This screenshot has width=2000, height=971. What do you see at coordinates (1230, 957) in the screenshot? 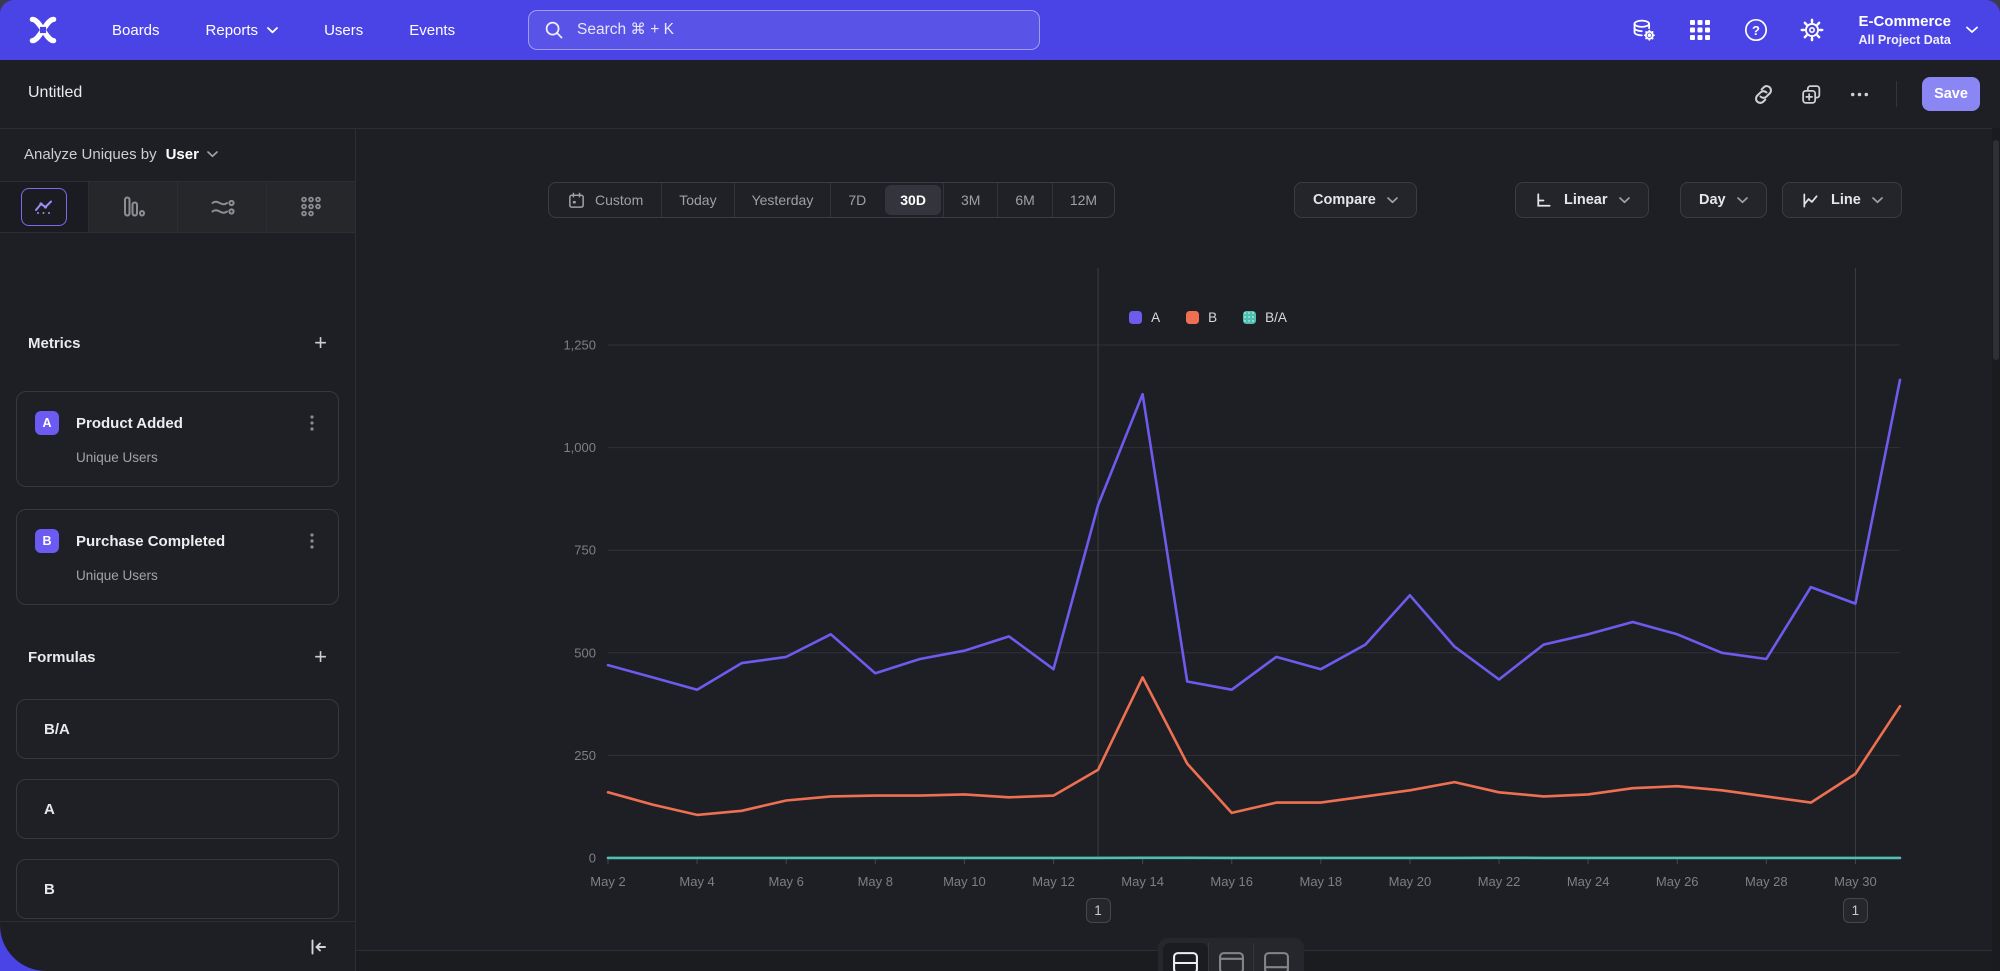
I see `layout-table-top-button` at bounding box center [1230, 957].